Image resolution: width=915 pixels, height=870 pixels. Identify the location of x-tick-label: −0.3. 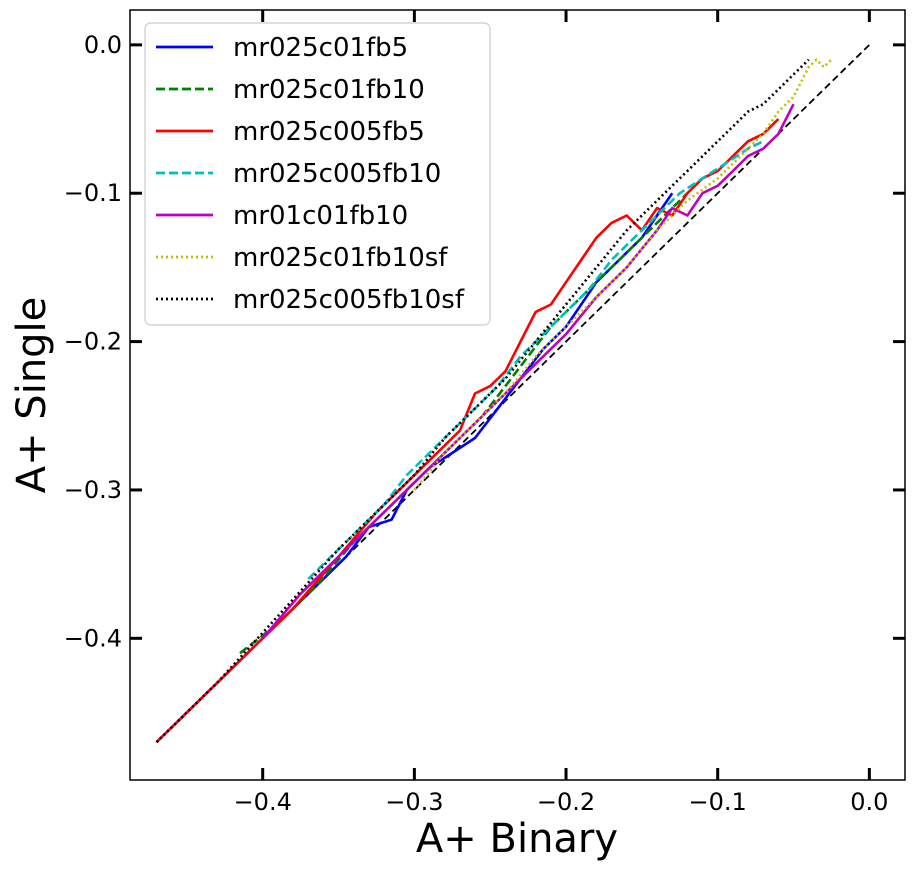
(414, 802).